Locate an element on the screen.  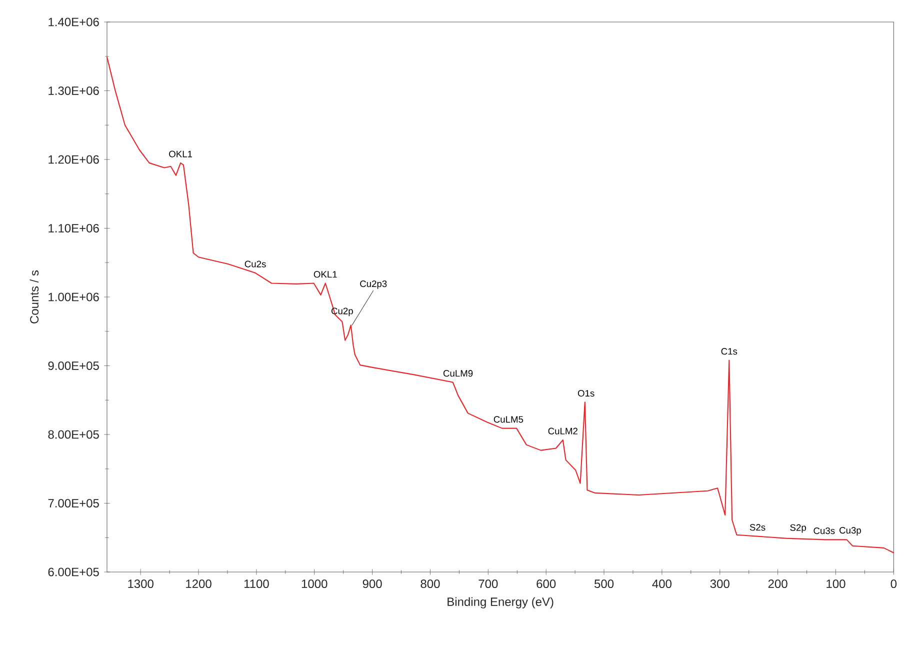
x-tick-label: 200 is located at coordinates (778, 584).